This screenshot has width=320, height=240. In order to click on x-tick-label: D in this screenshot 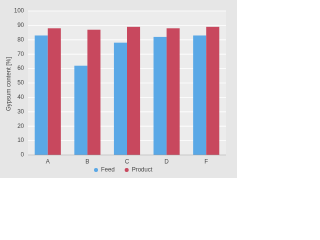, I will do `click(166, 163)`.